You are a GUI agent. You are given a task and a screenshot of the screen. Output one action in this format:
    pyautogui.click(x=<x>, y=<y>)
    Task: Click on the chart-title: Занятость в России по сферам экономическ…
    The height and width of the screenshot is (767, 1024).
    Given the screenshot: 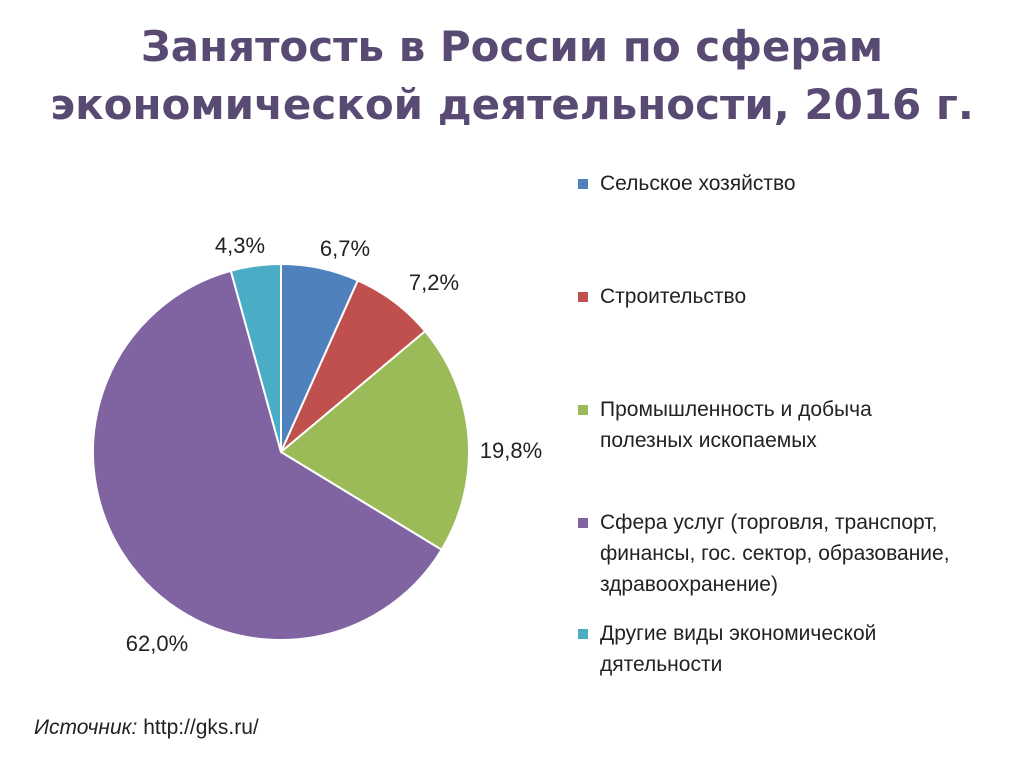 What is the action you would take?
    pyautogui.click(x=512, y=76)
    